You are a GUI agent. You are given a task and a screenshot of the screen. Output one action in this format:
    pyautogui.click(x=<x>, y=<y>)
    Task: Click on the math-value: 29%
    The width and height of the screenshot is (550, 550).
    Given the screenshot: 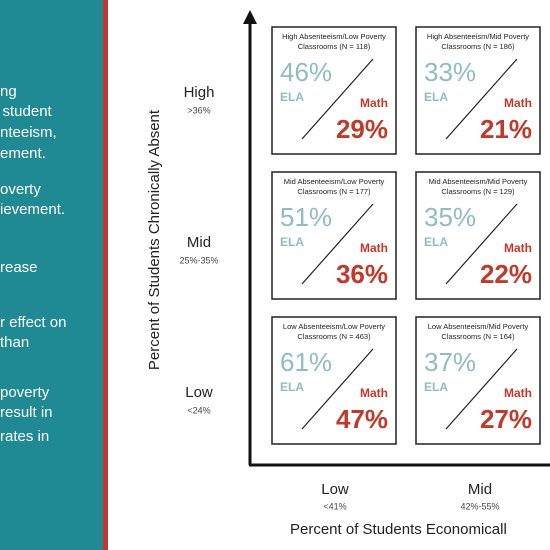 What is the action you would take?
    pyautogui.click(x=362, y=129)
    